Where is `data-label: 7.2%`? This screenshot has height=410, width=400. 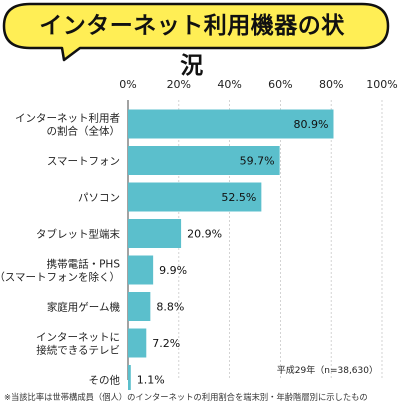 data-label: 7.2% is located at coordinates (166, 343).